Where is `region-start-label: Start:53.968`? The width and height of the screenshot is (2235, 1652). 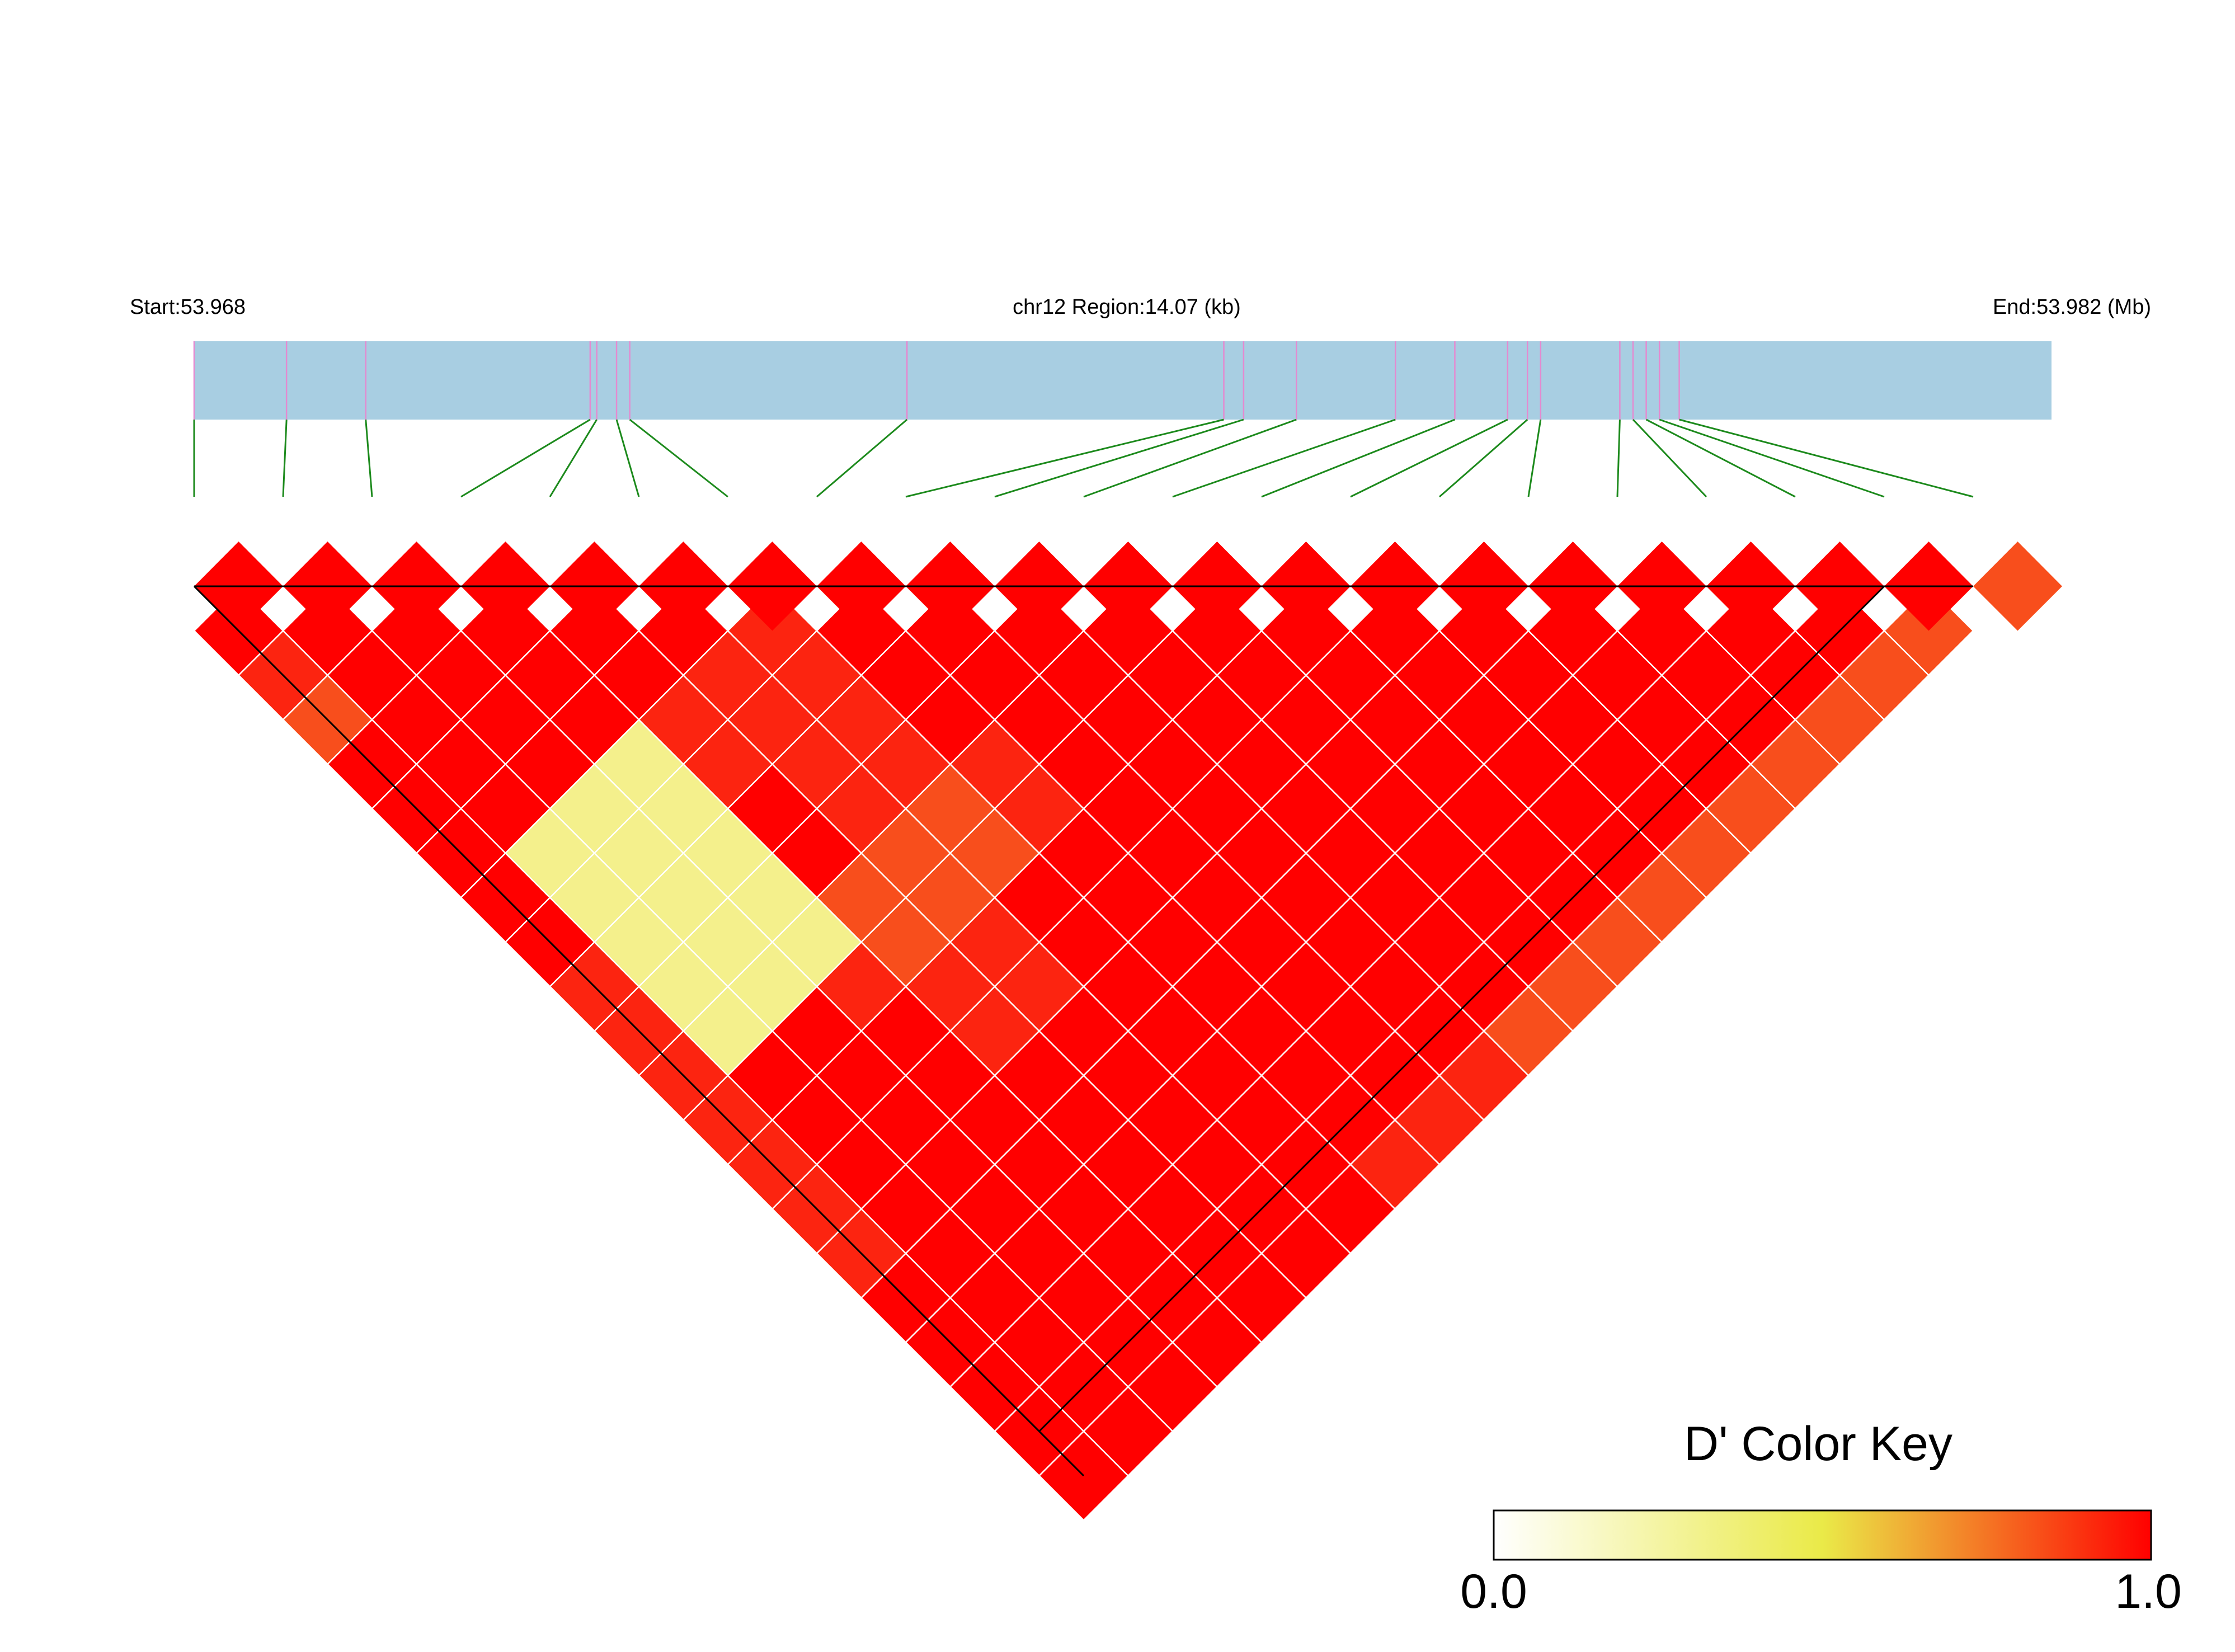
region-start-label: Start:53.968 is located at coordinates (188, 307).